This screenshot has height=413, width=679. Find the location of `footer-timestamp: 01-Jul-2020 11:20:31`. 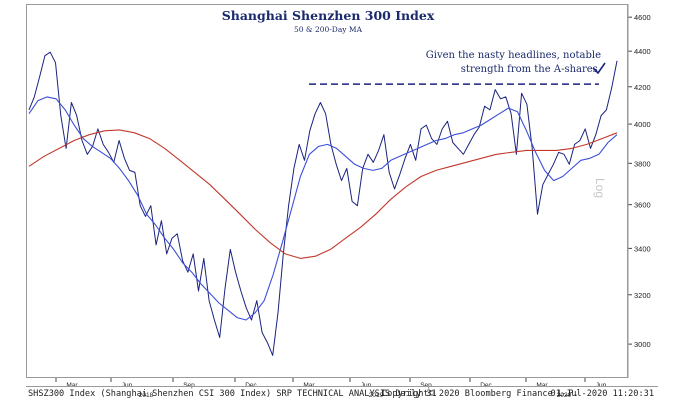

footer-timestamp: 01-Jul-2020 11:20:31 is located at coordinates (602, 394).